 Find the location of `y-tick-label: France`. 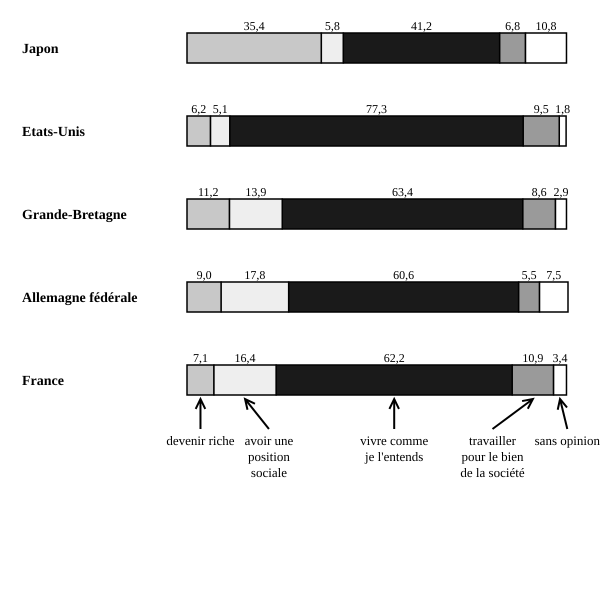

y-tick-label: France is located at coordinates (43, 381).